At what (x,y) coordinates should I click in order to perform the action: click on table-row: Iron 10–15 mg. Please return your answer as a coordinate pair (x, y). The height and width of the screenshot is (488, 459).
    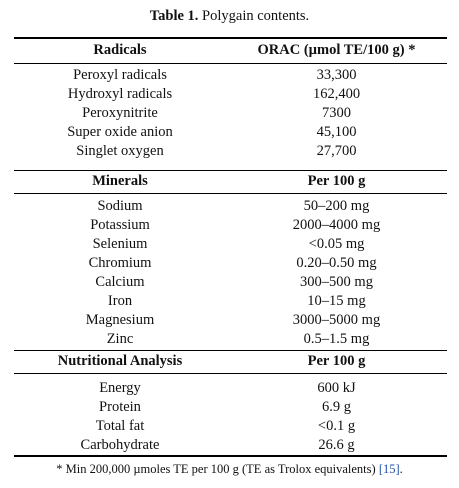
    Looking at the image, I should click on (230, 301).